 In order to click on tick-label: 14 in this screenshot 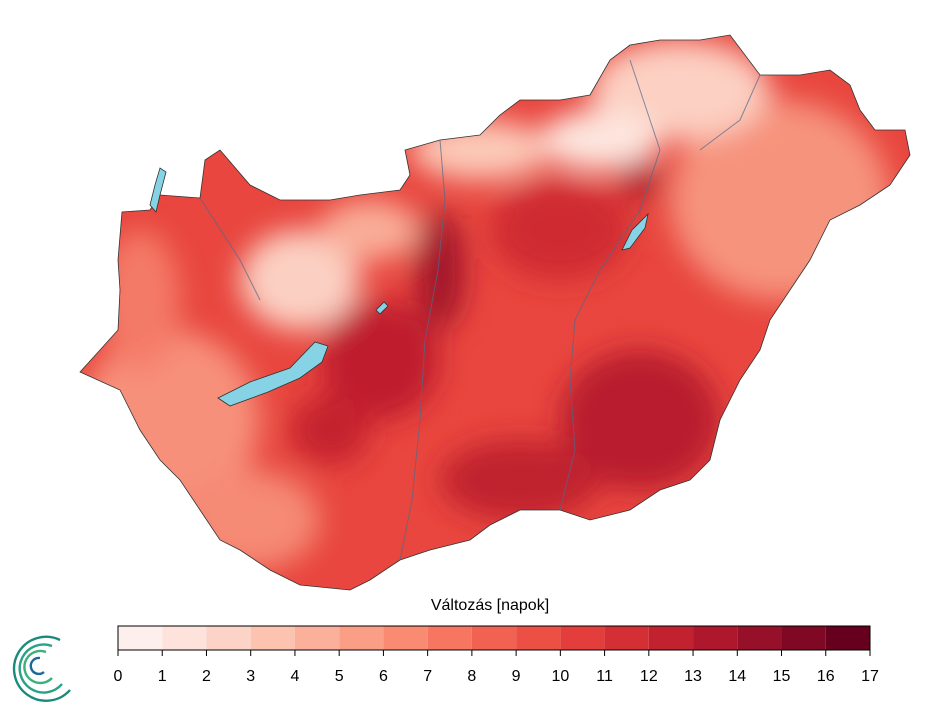, I will do `click(737, 676)`.